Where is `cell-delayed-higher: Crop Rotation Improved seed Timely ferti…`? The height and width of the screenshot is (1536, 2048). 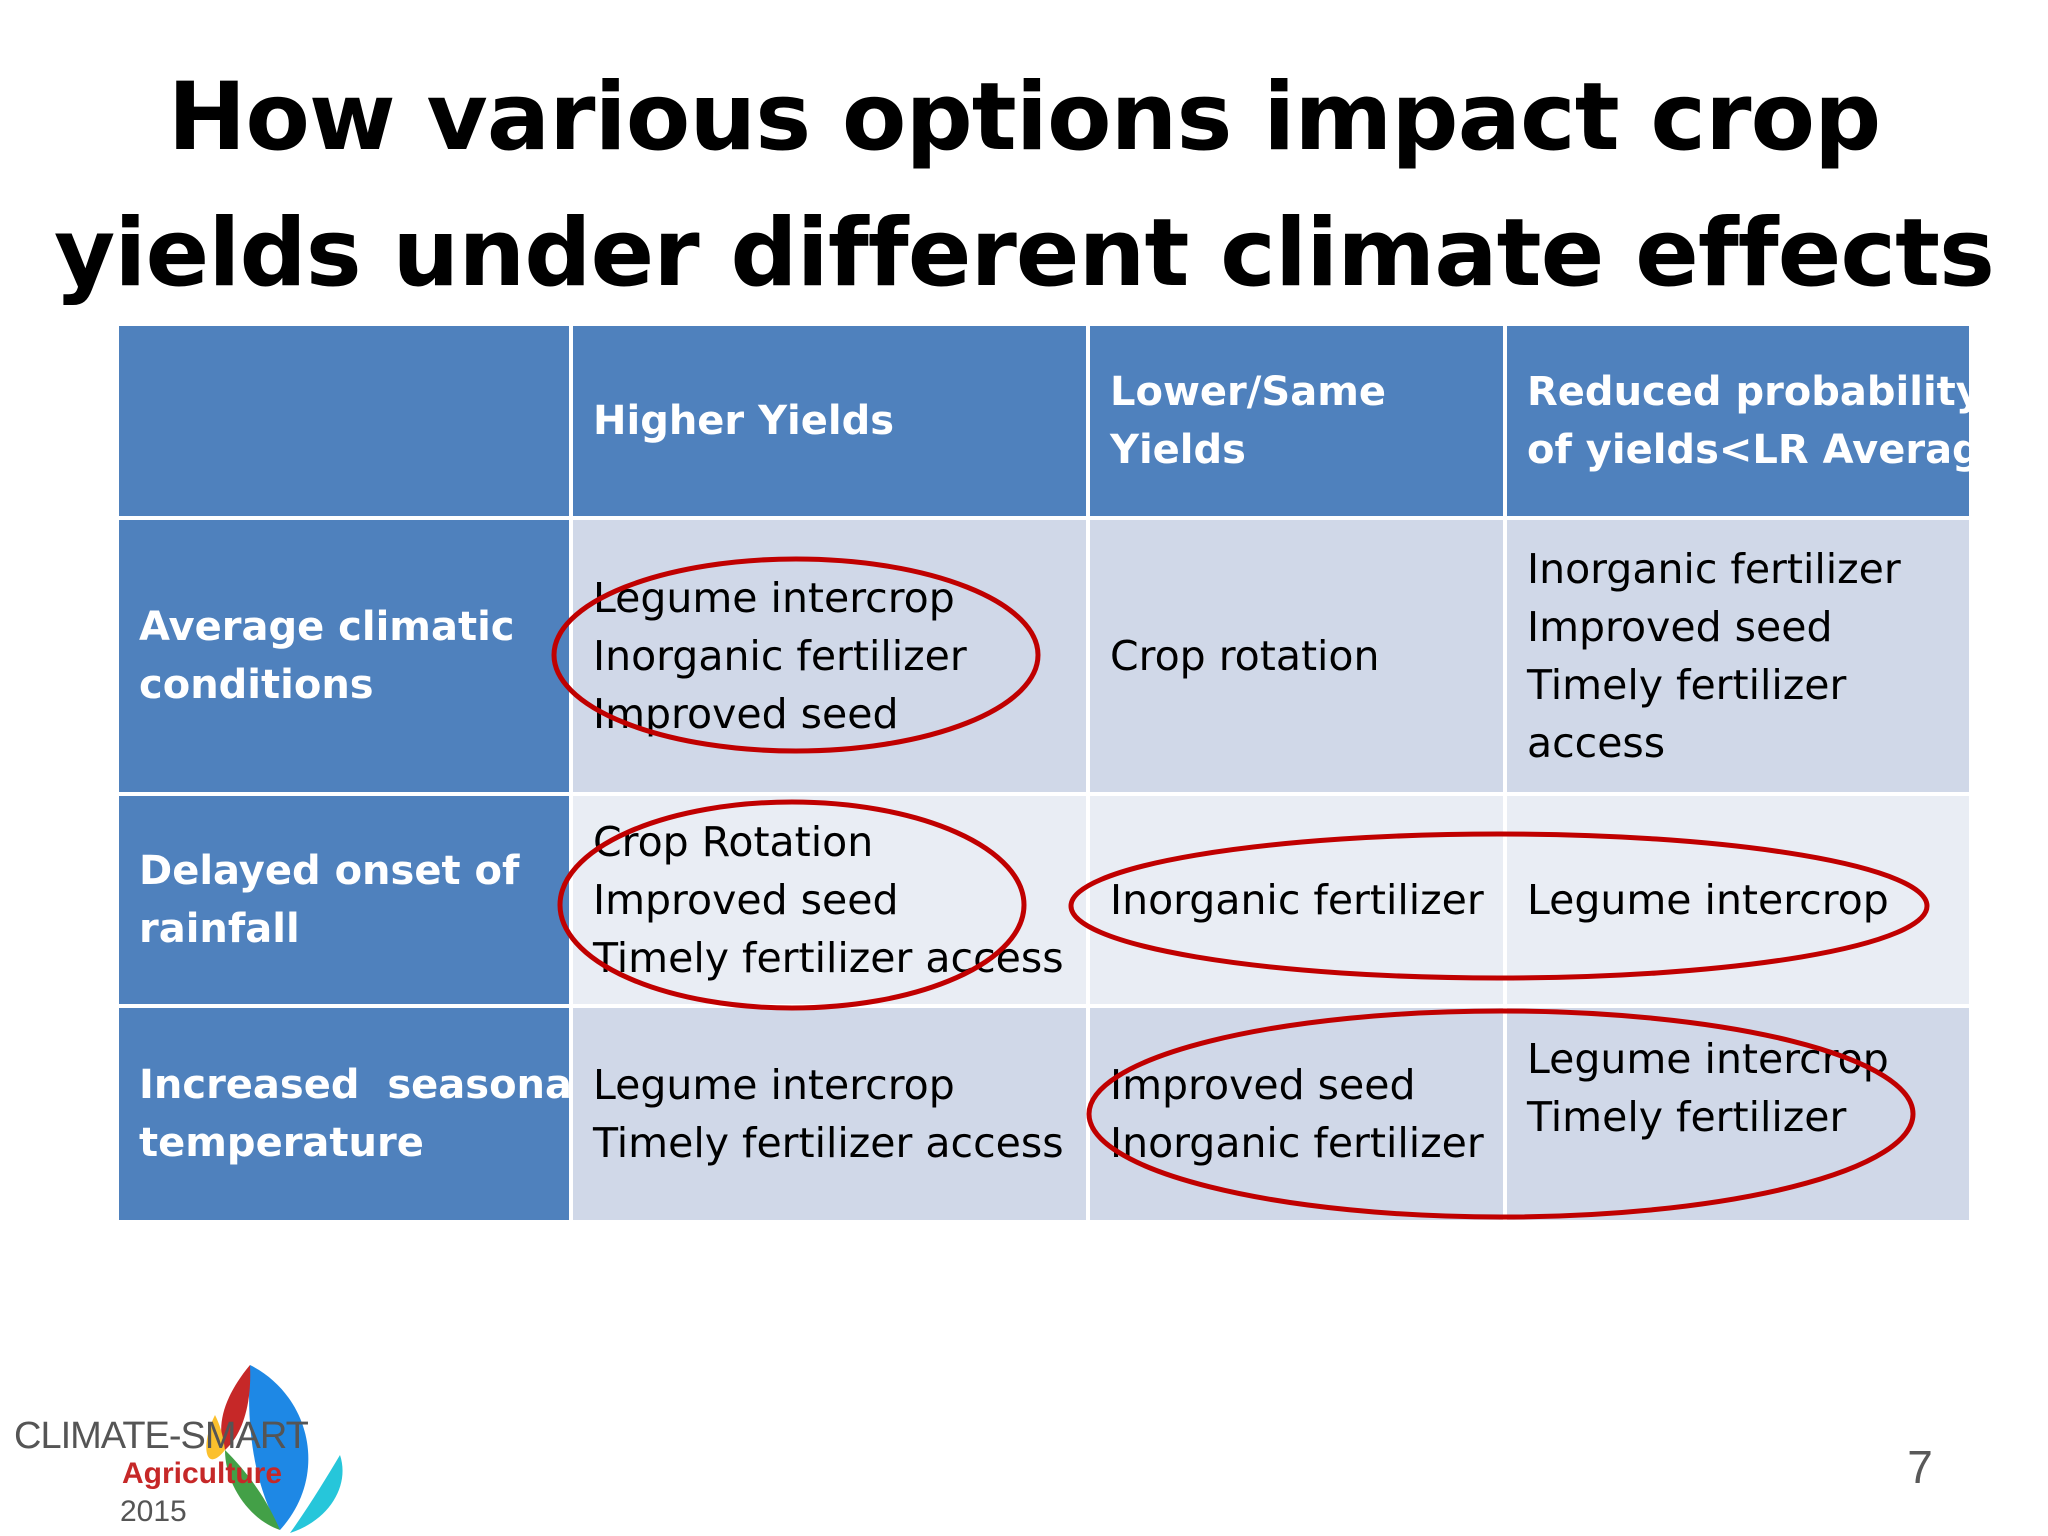 cell-delayed-higher: Crop Rotation Improved seed Timely ferti… is located at coordinates (829, 900).